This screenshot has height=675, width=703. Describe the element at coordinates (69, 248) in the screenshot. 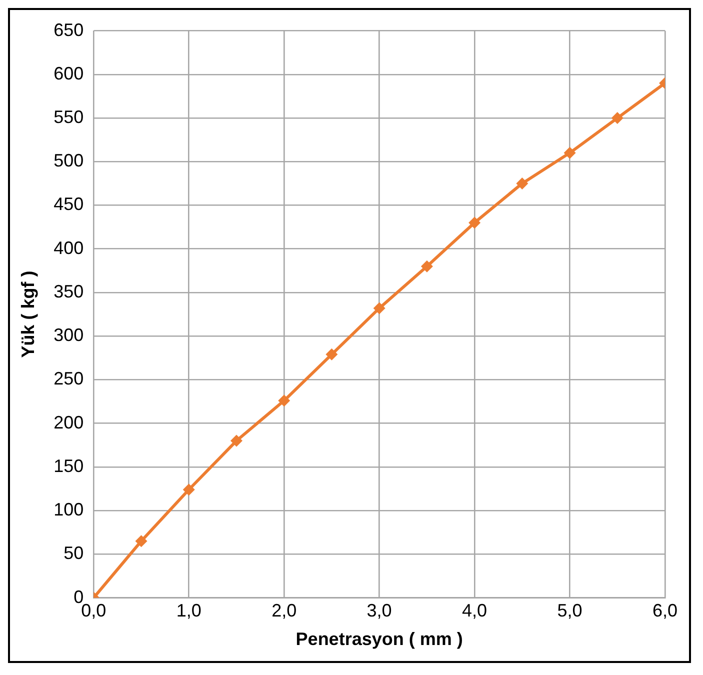

I see `y-tick-label: 400` at that location.